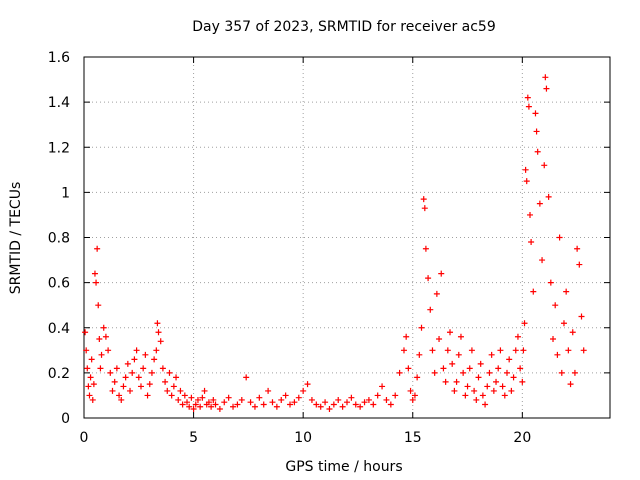 The height and width of the screenshot is (480, 640). Describe the element at coordinates (413, 438) in the screenshot. I see `x-tick-label: 15` at that location.